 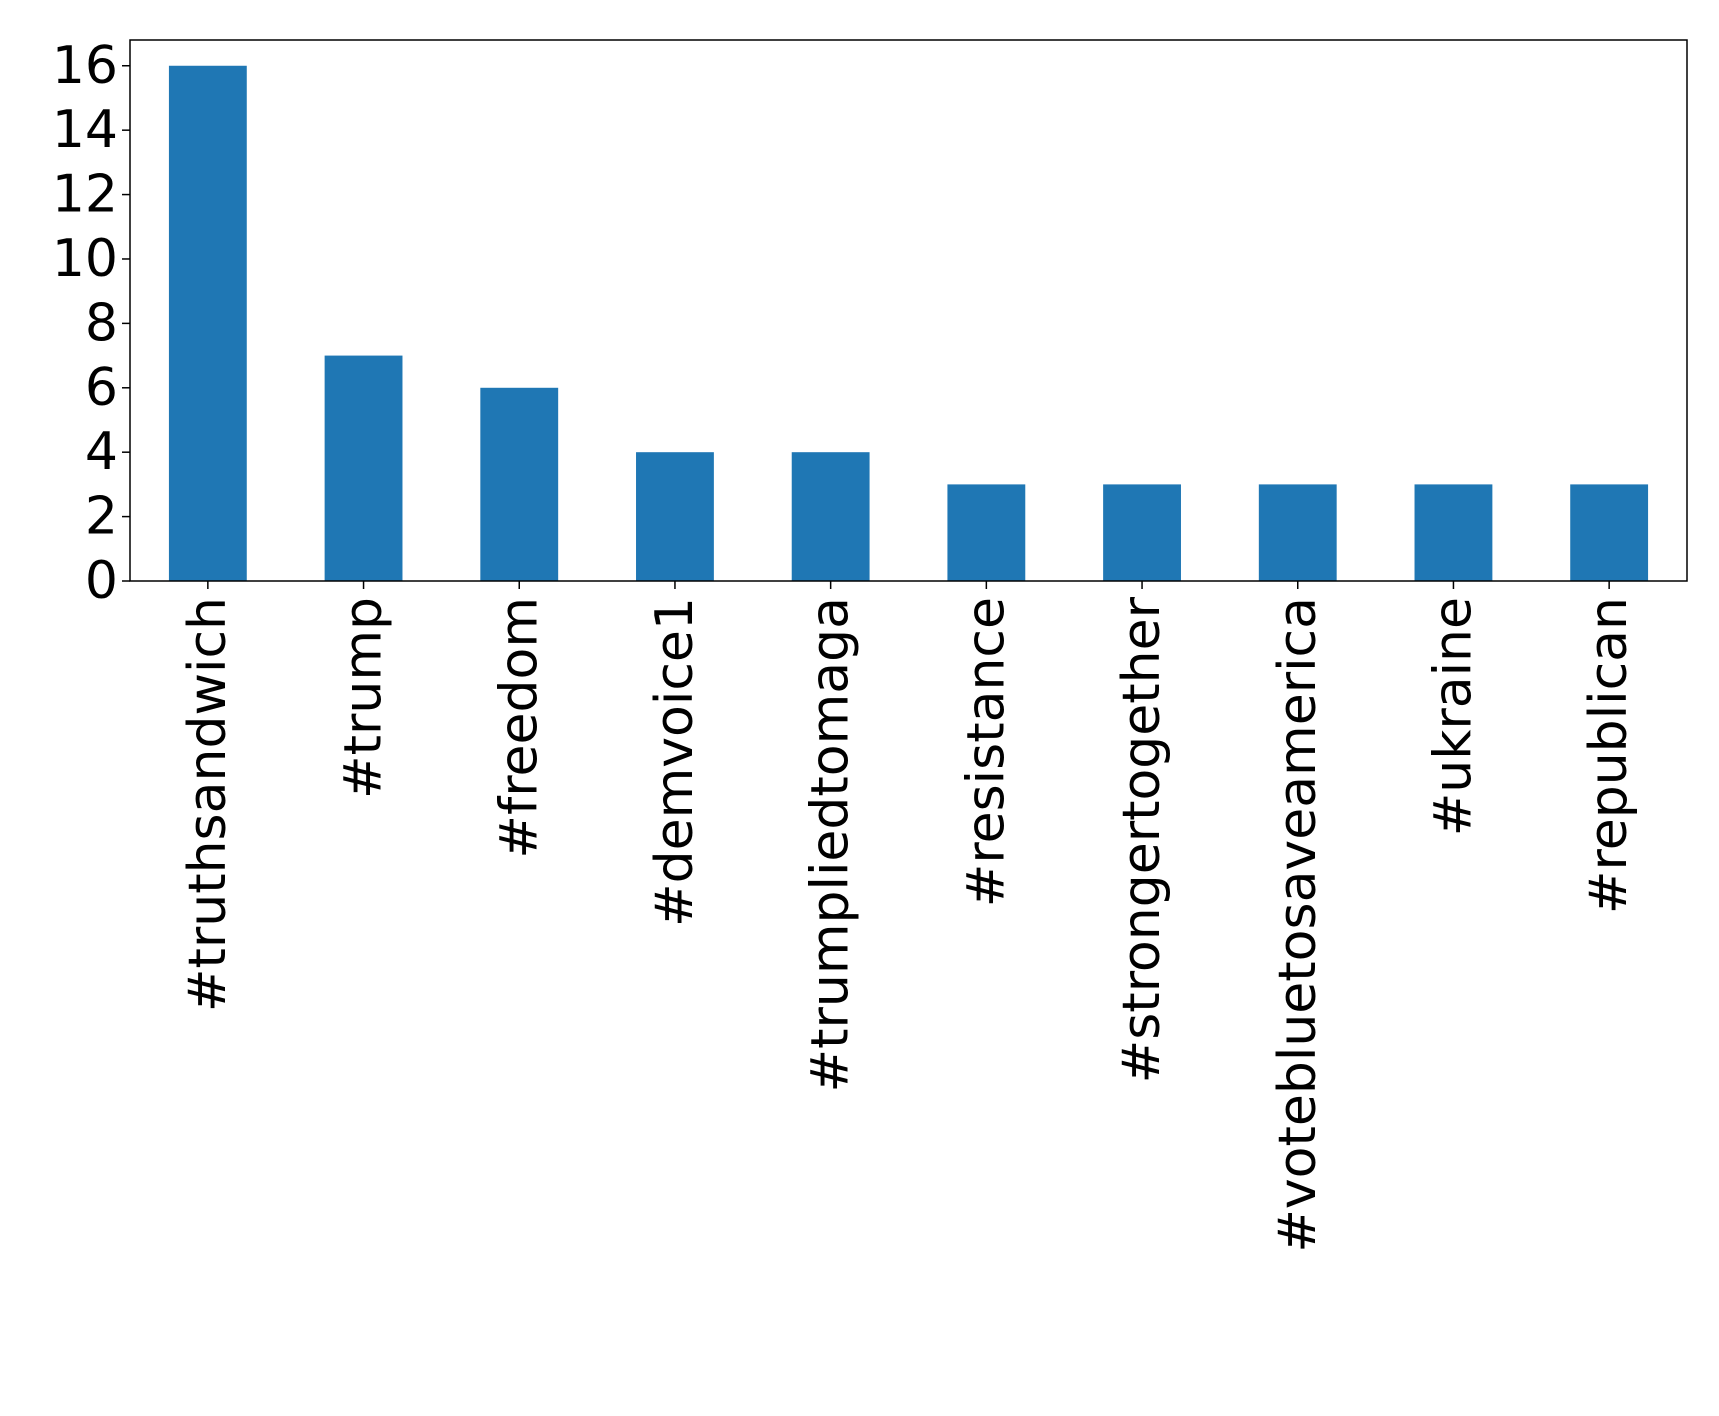 What do you see at coordinates (1609, 755) in the screenshot?
I see `x-tick-label: #republican` at bounding box center [1609, 755].